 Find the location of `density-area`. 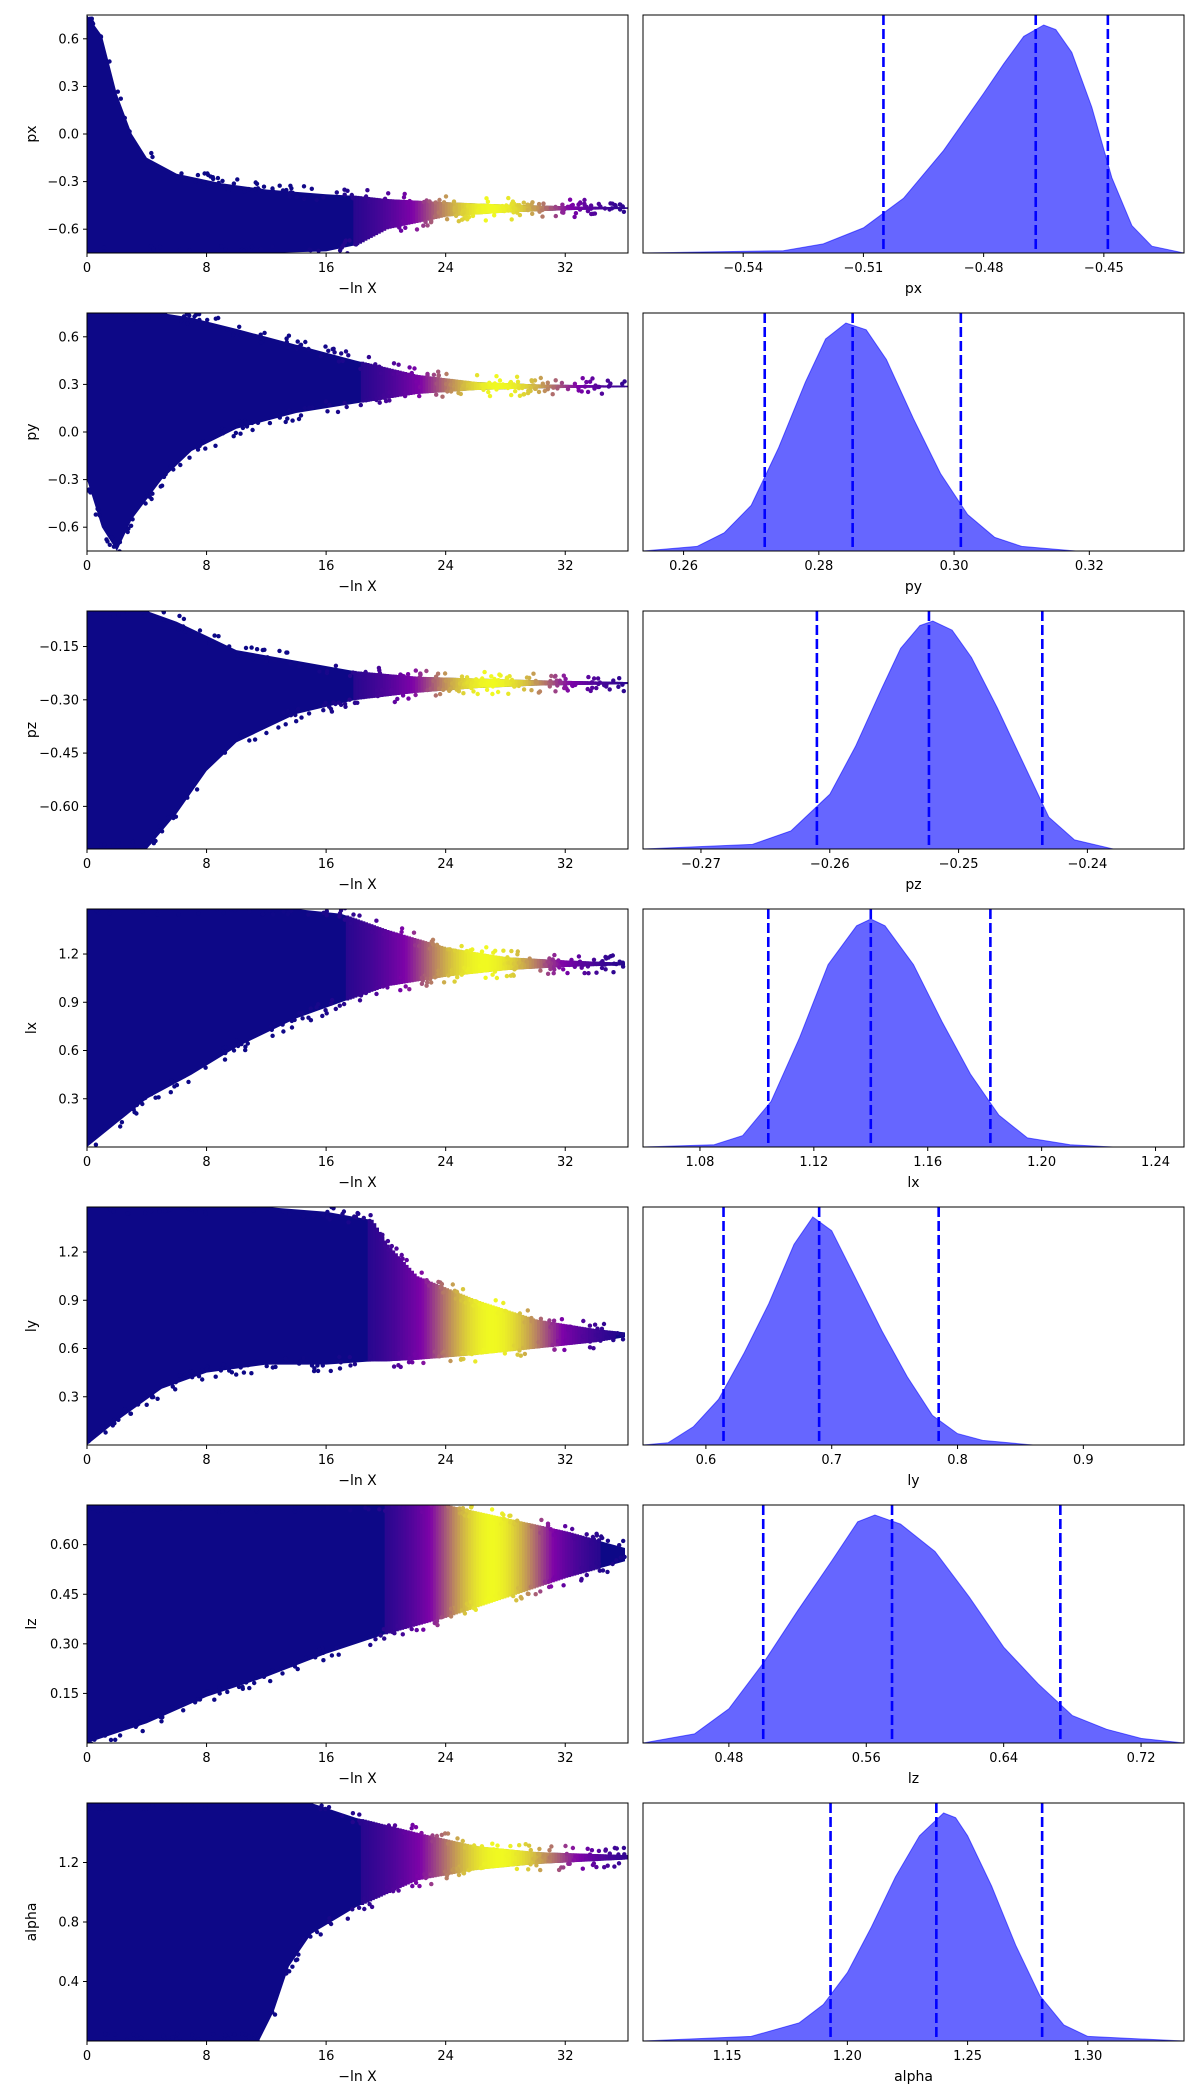

density-area is located at coordinates (913, 138).